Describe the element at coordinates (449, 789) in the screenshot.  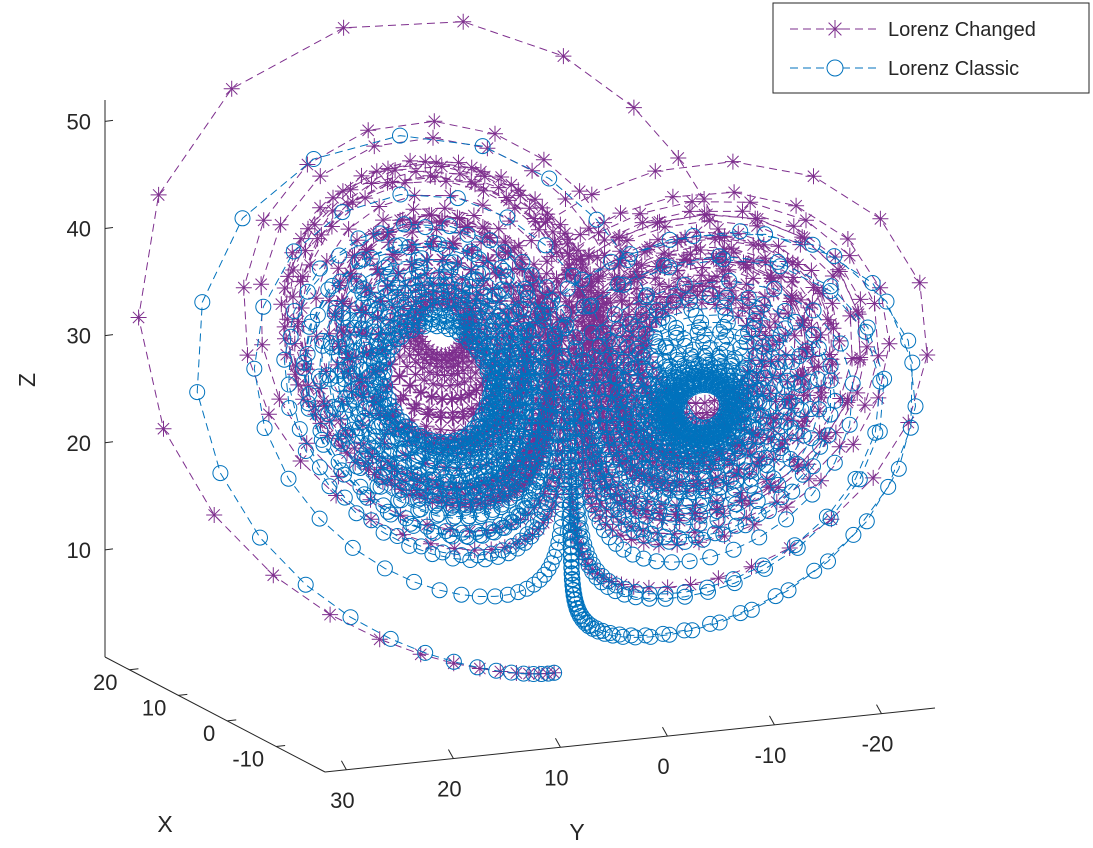
I see `y-tick-label: 20` at that location.